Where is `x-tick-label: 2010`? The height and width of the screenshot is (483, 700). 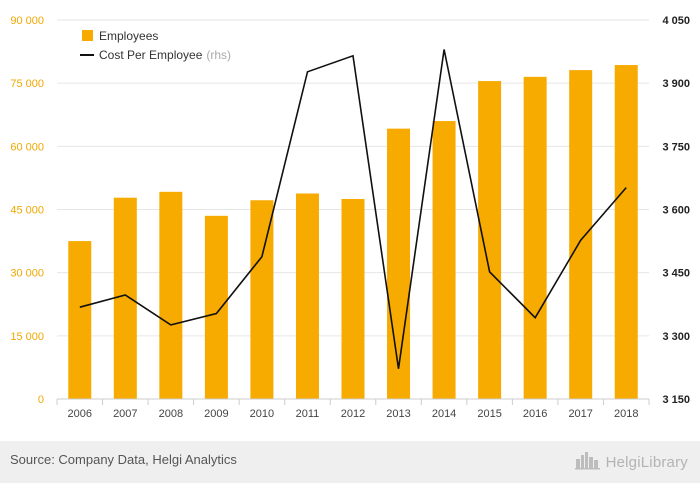 x-tick-label: 2010 is located at coordinates (262, 414).